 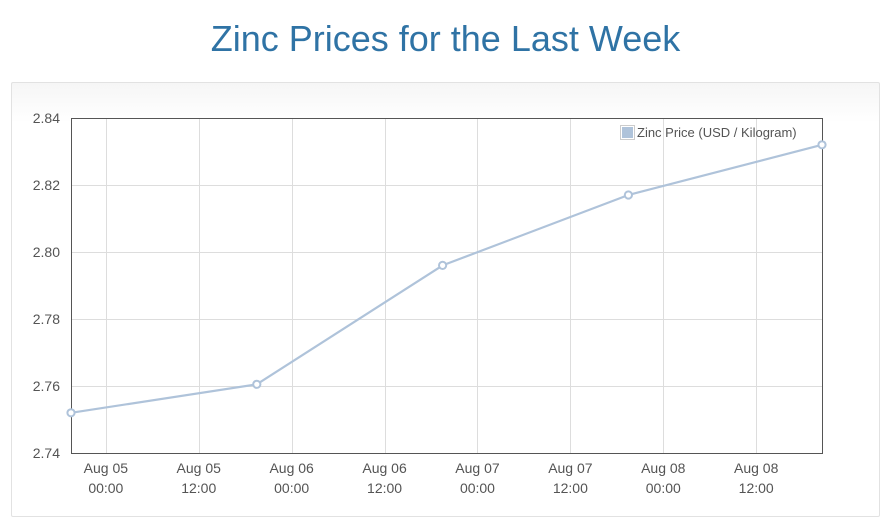 What do you see at coordinates (570, 478) in the screenshot?
I see `x-tick-label: Aug 07 12:00` at bounding box center [570, 478].